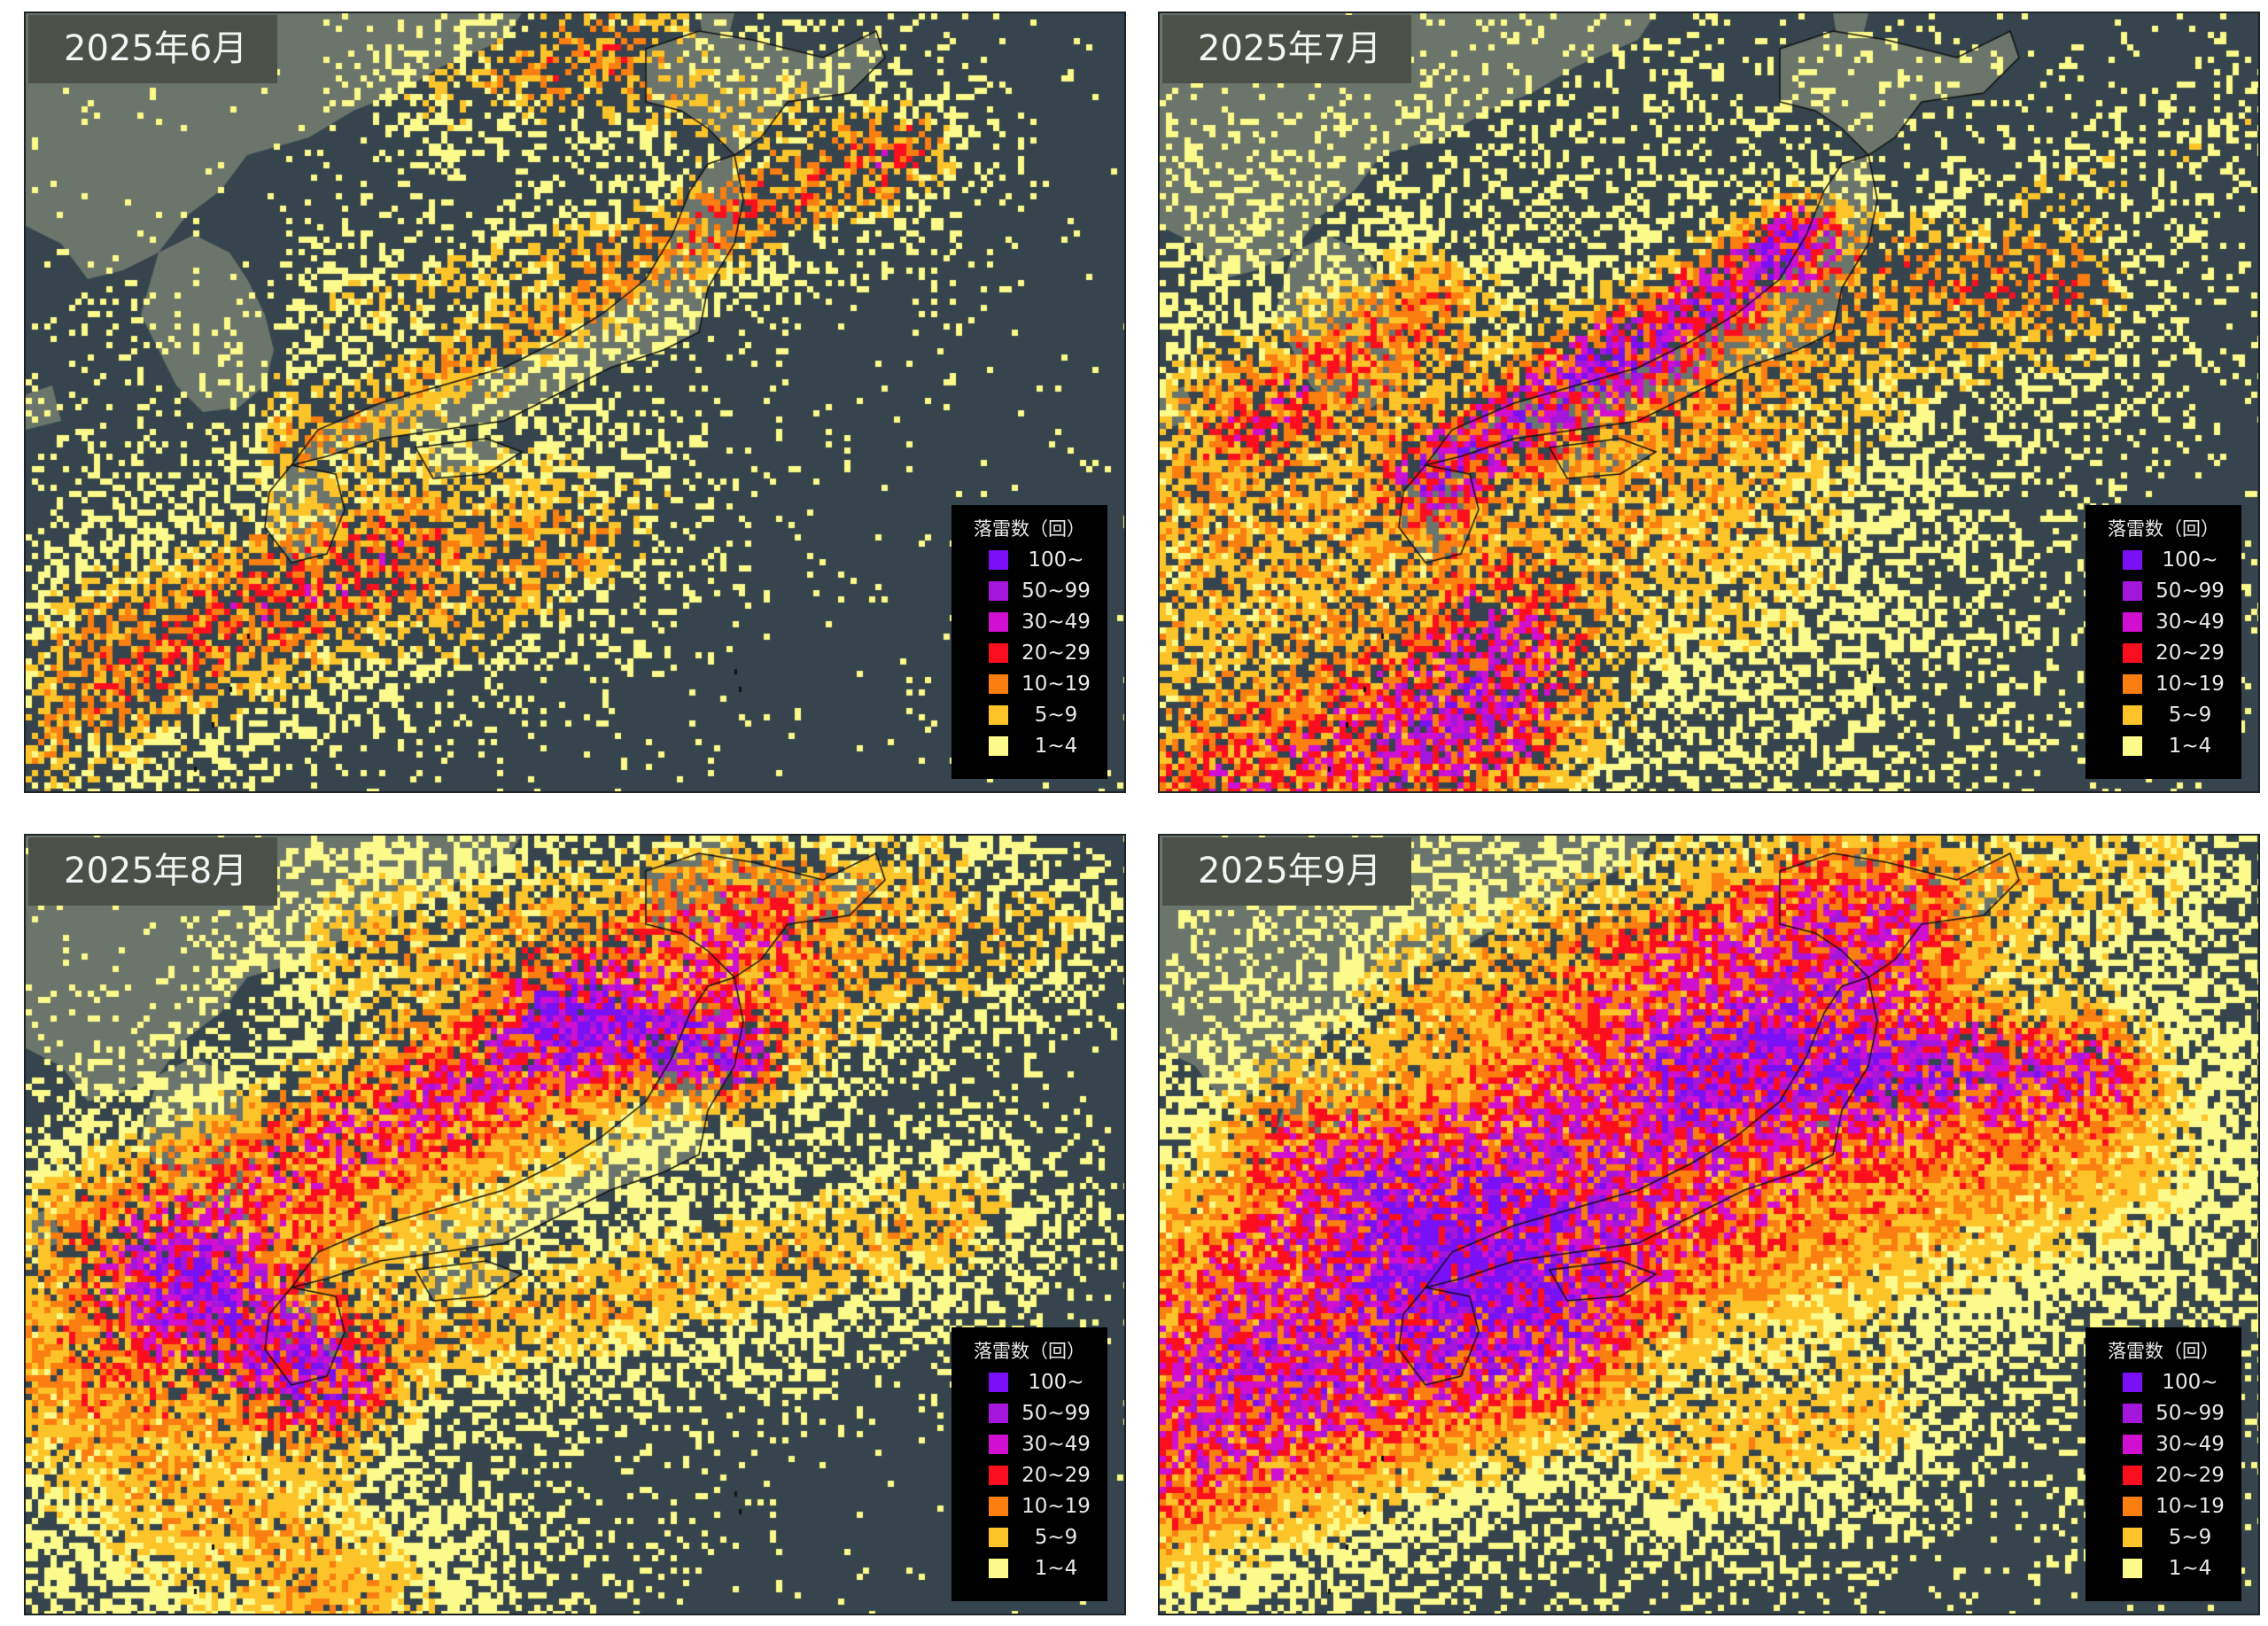 The width and height of the screenshot is (2268, 1626). I want to click on legend-september: 落雷数（回） 100~ 50~99 30~49 20~29 10~19 5~9 1~4, so click(2163, 1464).